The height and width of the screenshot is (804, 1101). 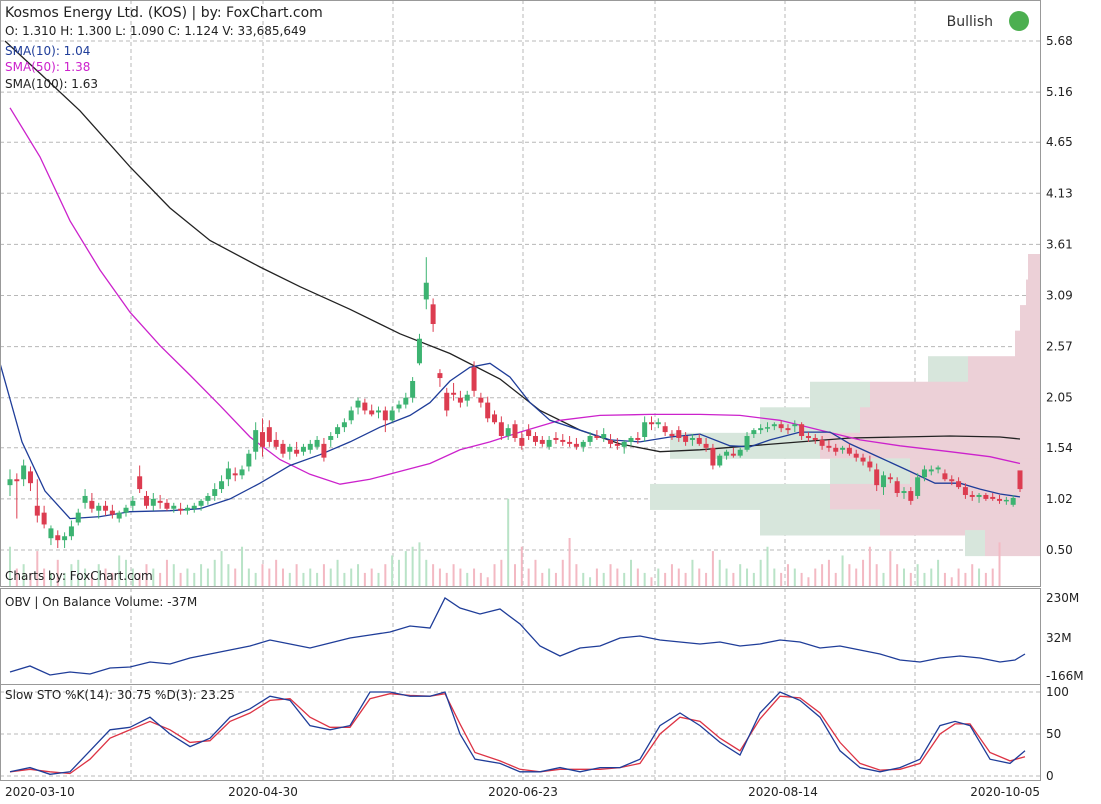 I want to click on sto-panel, so click(x=517, y=733).